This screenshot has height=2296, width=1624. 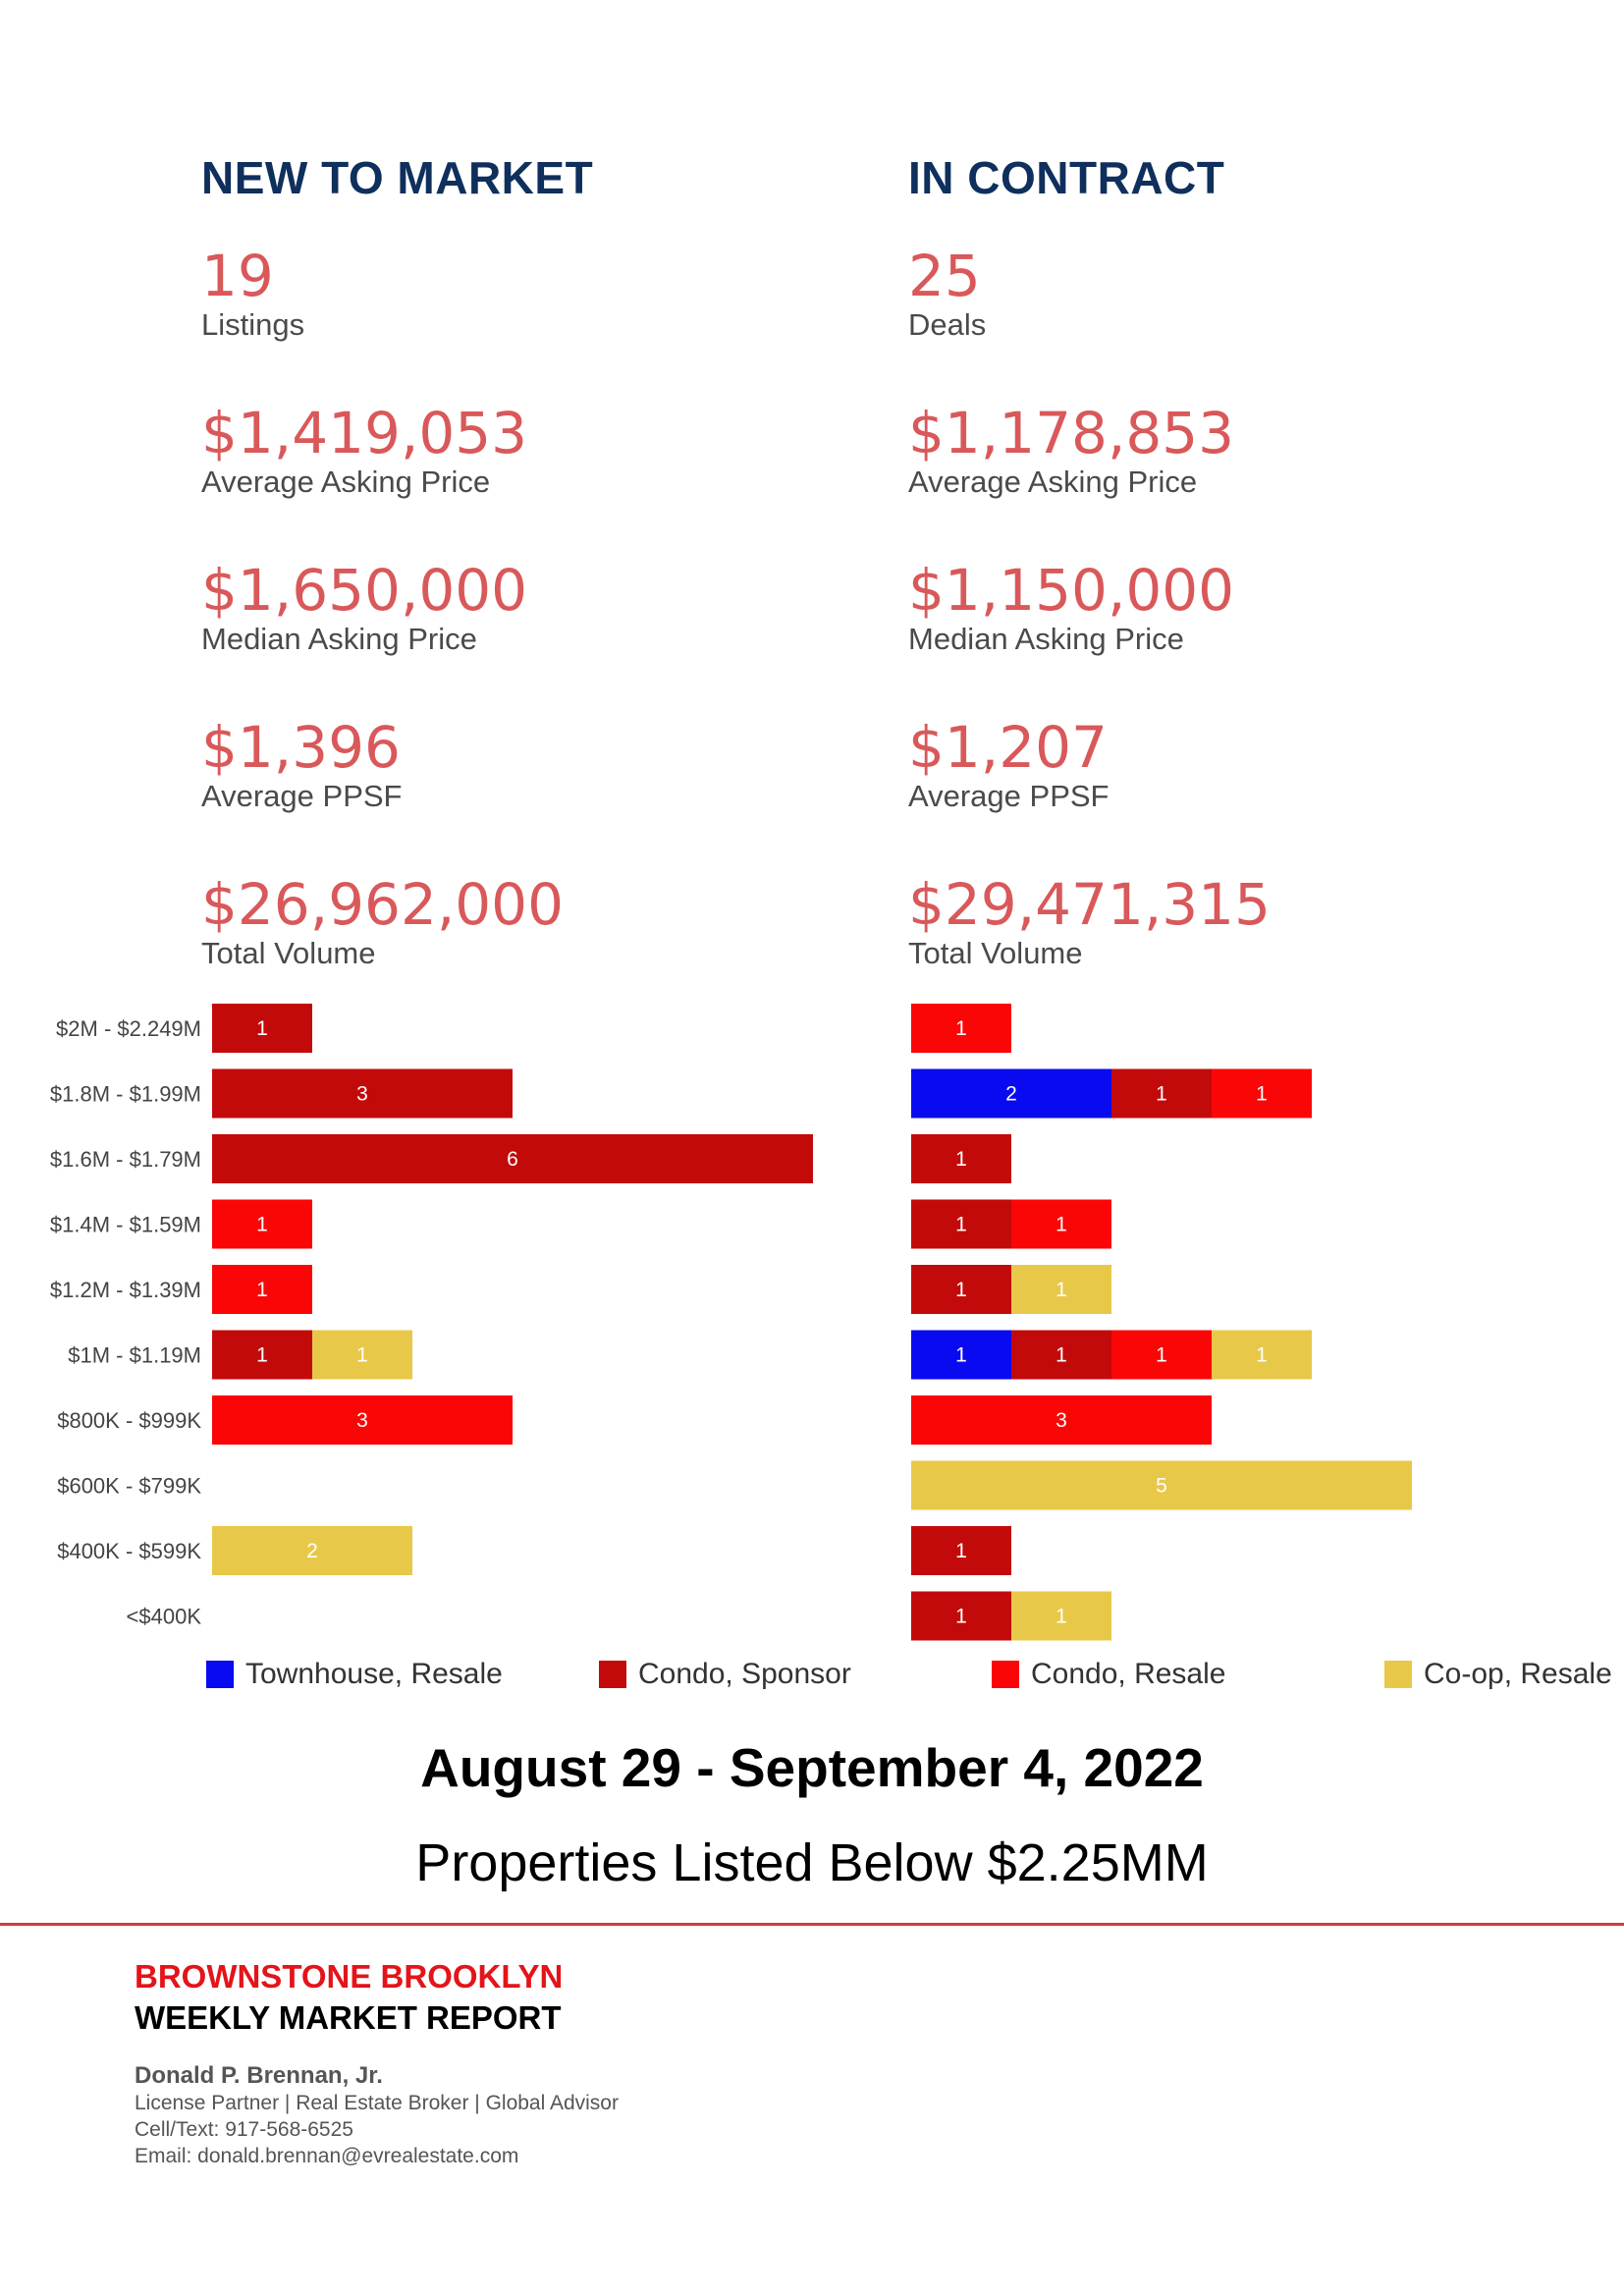 What do you see at coordinates (346, 482) in the screenshot?
I see `ntm-avg-asking-label: Average Asking Price` at bounding box center [346, 482].